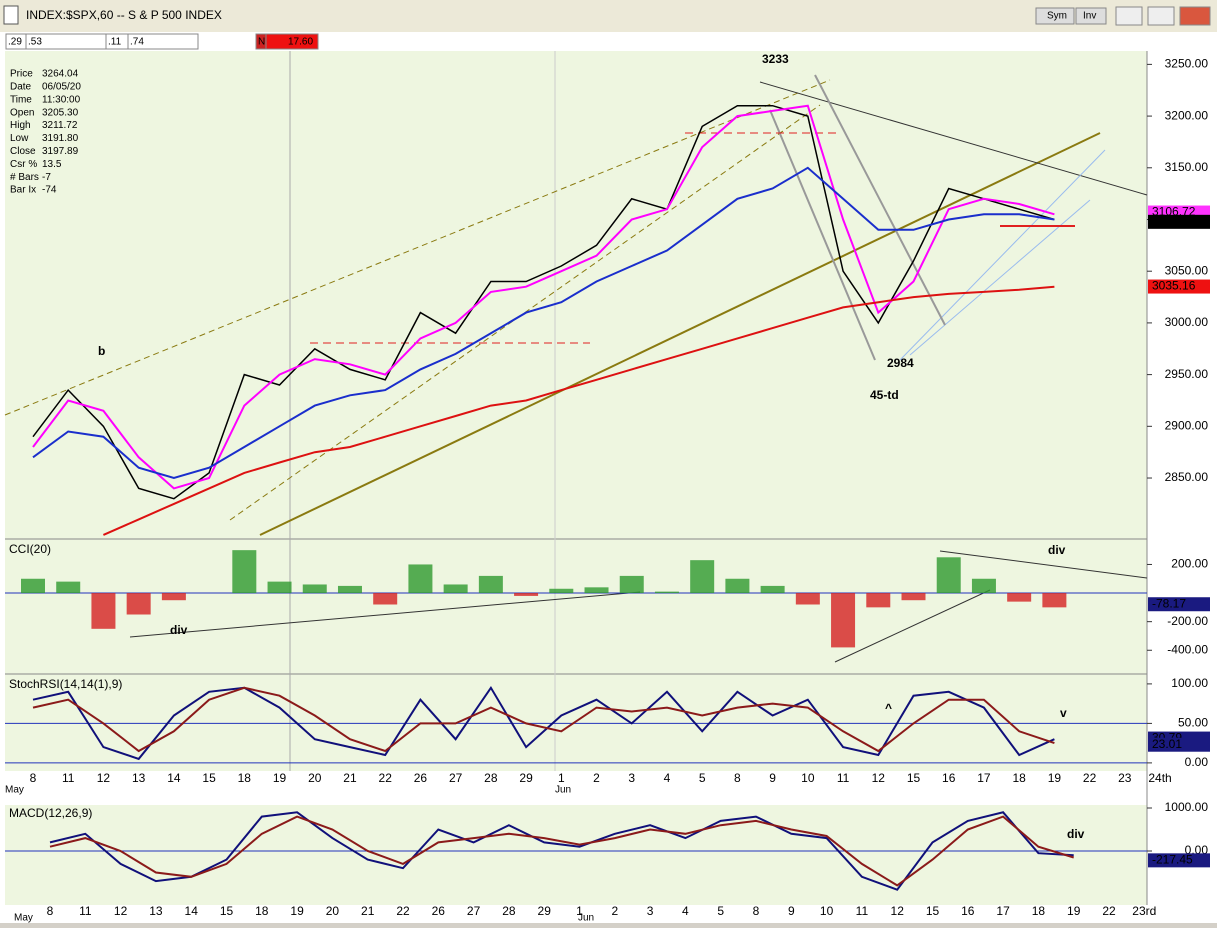  What do you see at coordinates (35, 42) in the screenshot?
I see `toolbar-field-text: .53` at bounding box center [35, 42].